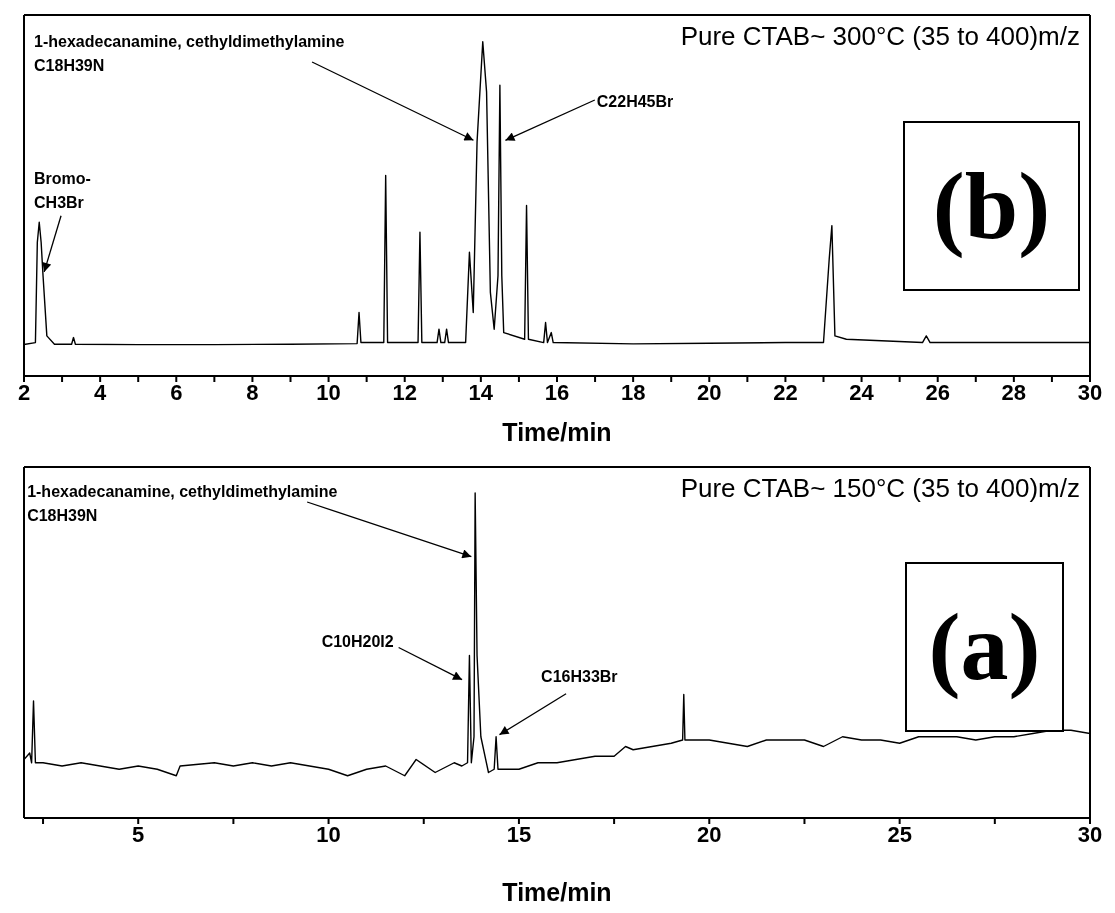  I want to click on x-tick-label: 24, so click(862, 392).